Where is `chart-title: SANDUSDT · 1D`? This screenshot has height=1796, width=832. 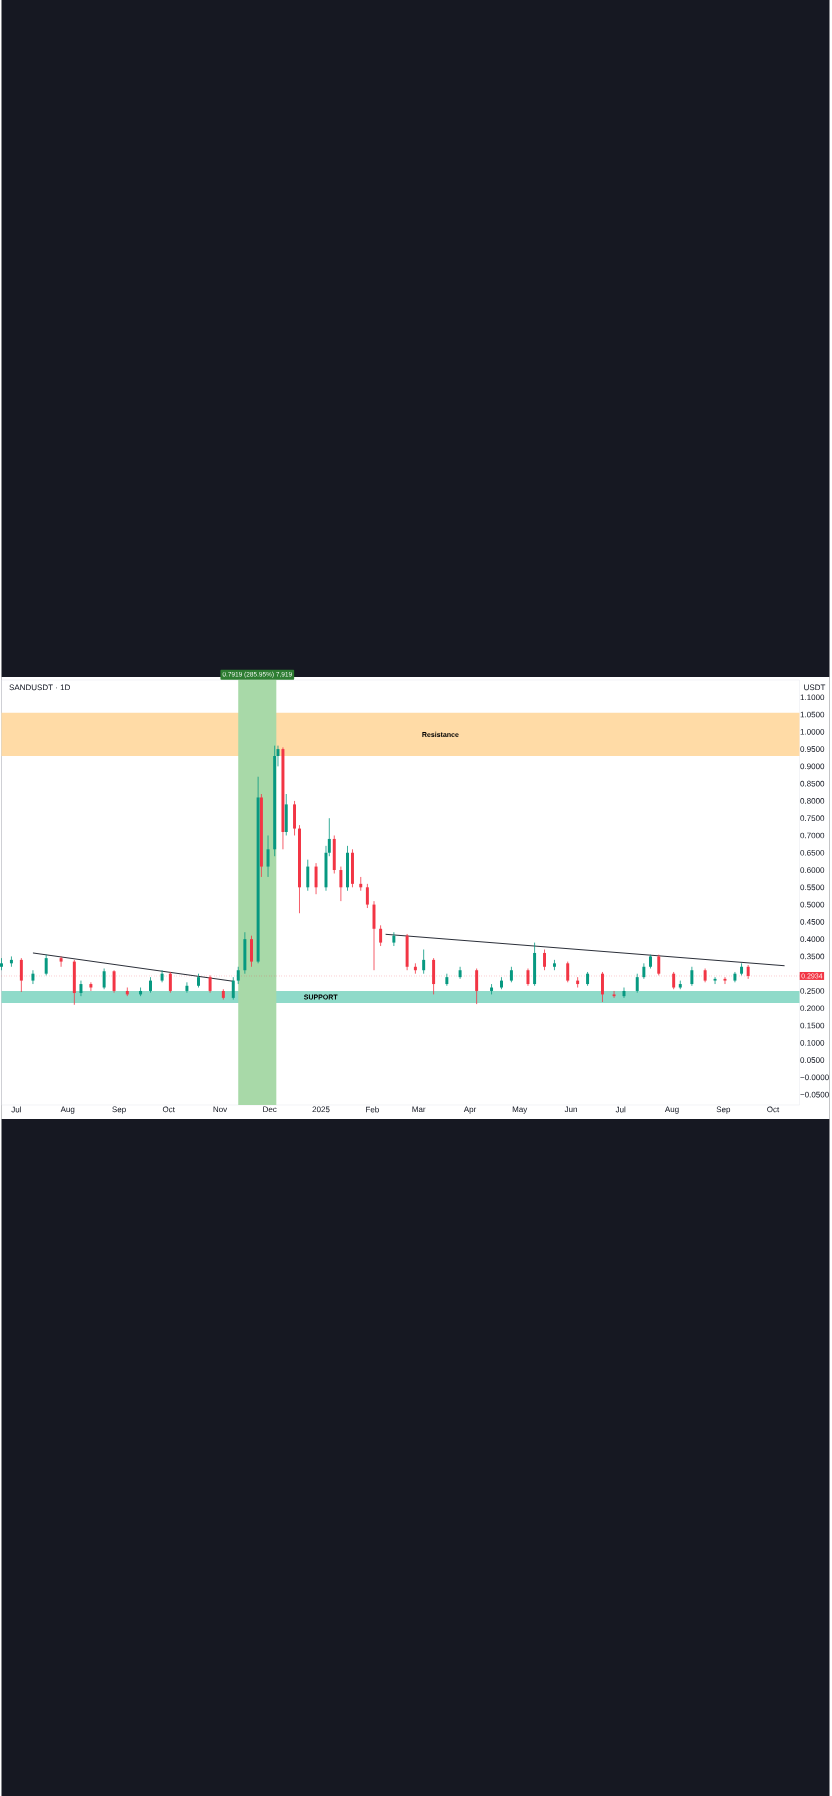 chart-title: SANDUSDT · 1D is located at coordinates (39, 687).